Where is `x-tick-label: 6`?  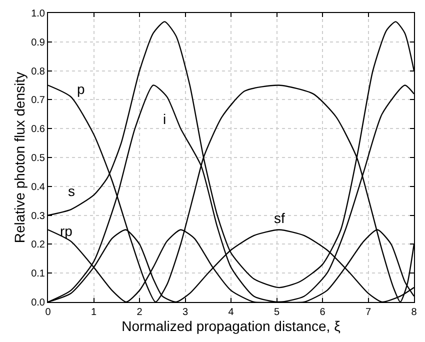 x-tick-label: 6 is located at coordinates (323, 312).